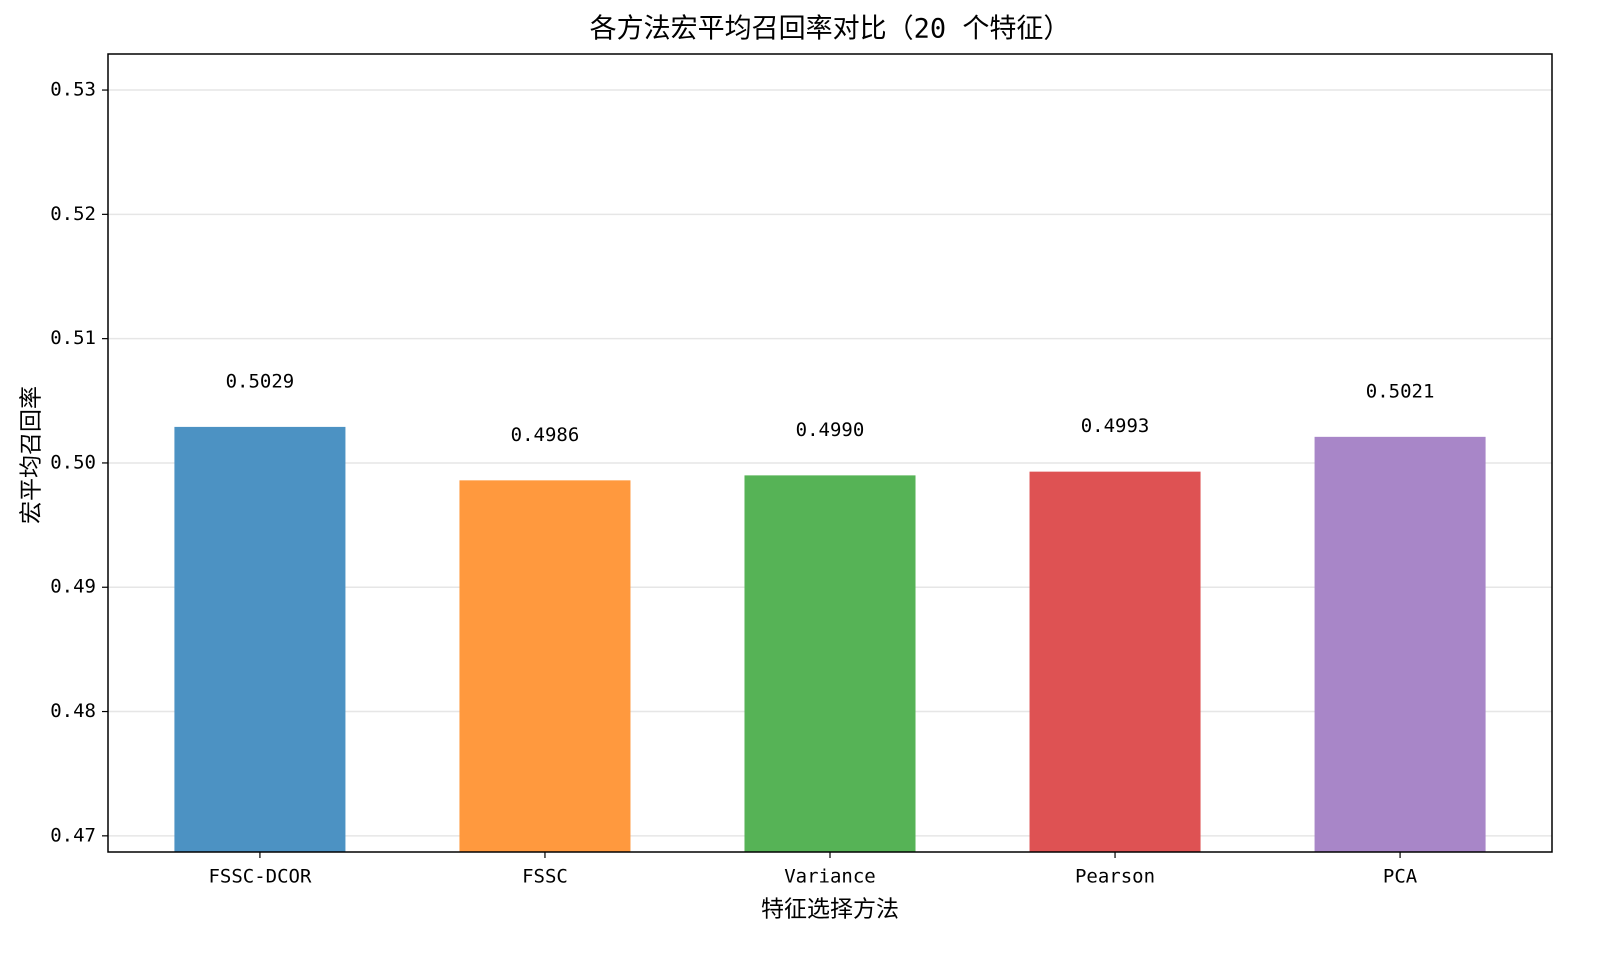  I want to click on x-tick-label: PCA, so click(1400, 877).